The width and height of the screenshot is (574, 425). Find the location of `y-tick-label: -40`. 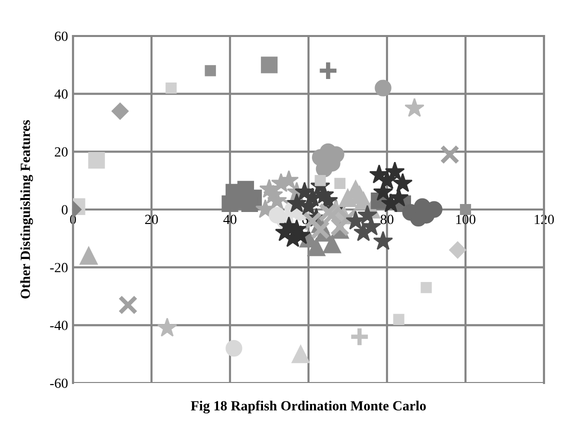

y-tick-label: -40 is located at coordinates (59, 325).